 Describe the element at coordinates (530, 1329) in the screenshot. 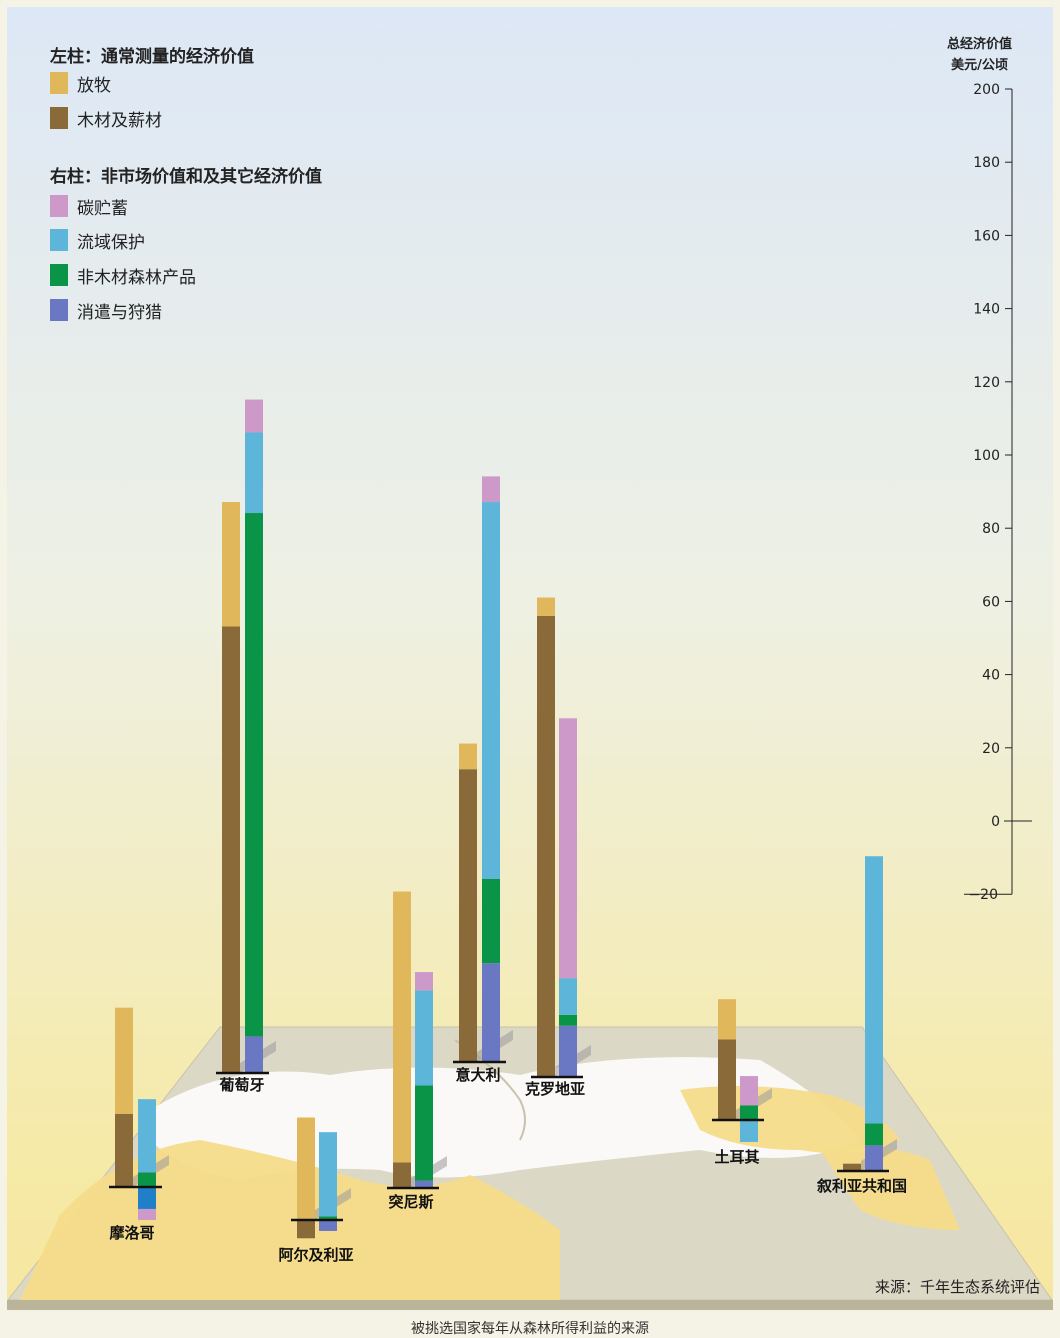

I see `figure-caption: 被挑选国家每年从森林所得利益的来源` at that location.